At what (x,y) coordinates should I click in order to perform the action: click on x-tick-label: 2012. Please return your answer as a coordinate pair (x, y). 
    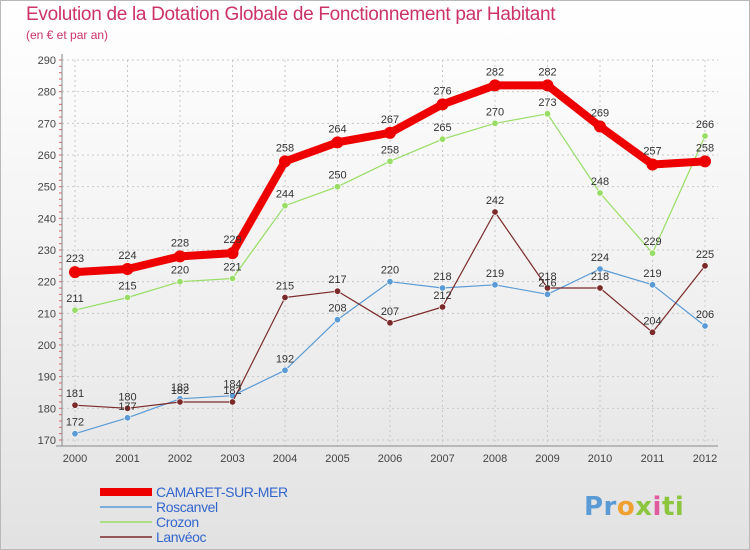
    Looking at the image, I should click on (705, 459).